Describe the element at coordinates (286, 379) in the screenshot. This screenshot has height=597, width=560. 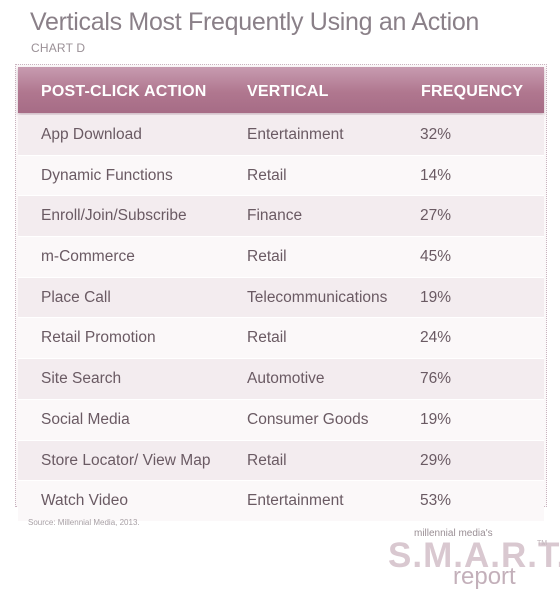
I see `cell-vertical: Automotive` at that location.